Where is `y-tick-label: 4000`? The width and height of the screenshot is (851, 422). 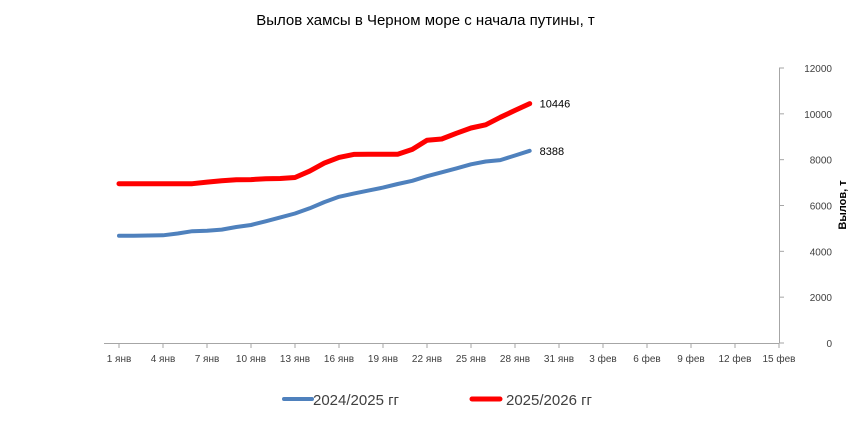
y-tick-label: 4000 is located at coordinates (821, 252).